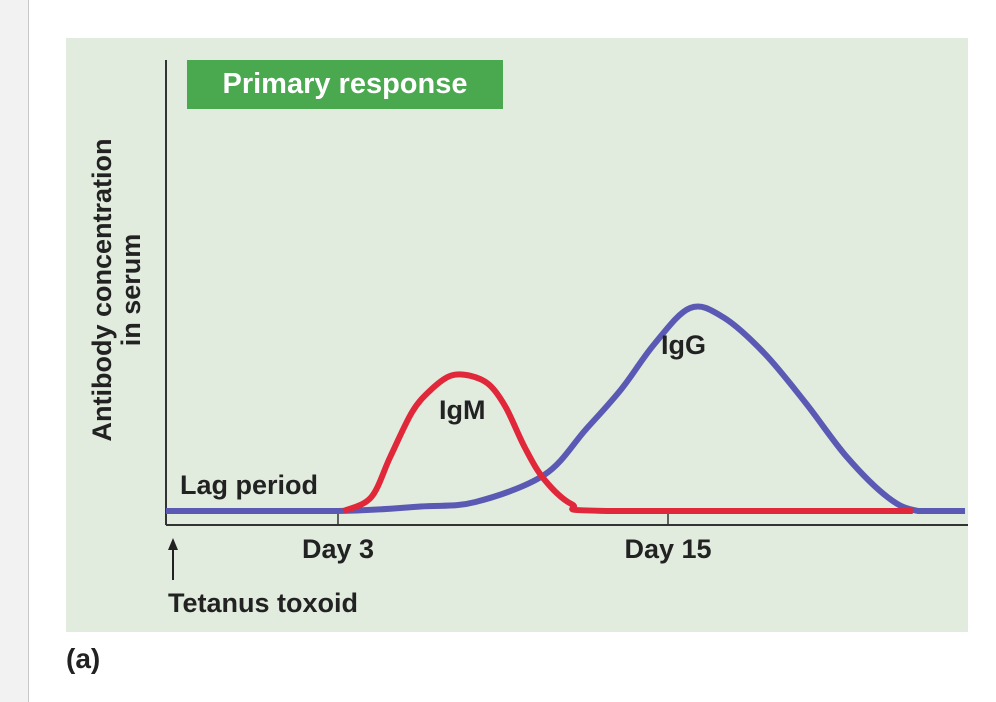 The height and width of the screenshot is (702, 996). What do you see at coordinates (249, 485) in the screenshot?
I see `lag-period-label: Lag period` at bounding box center [249, 485].